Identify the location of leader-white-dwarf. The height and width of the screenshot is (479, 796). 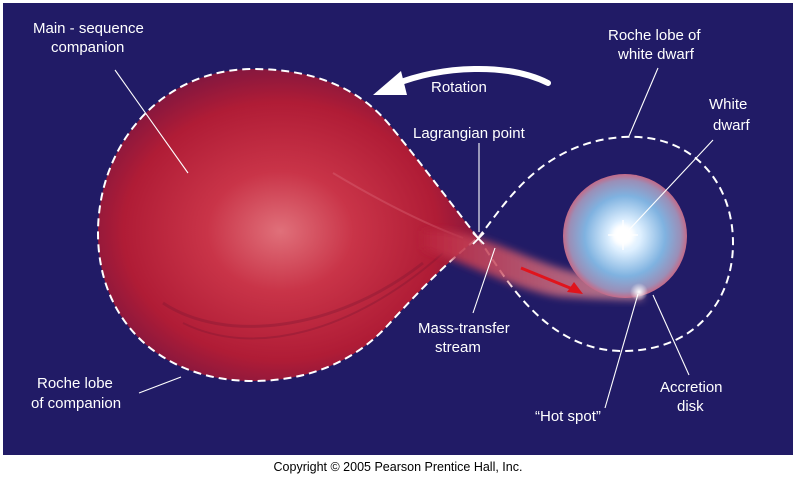
(670, 186).